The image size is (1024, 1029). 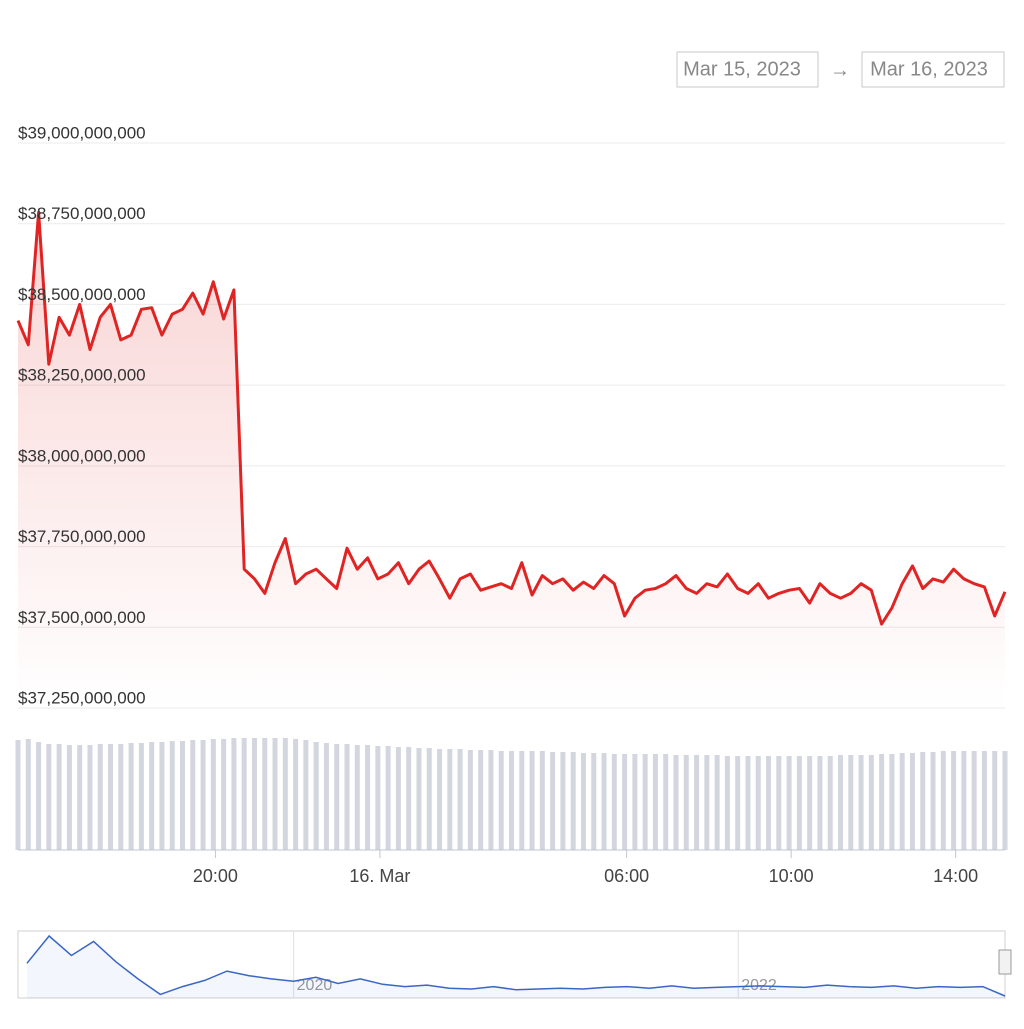 I want to click on navigator-tick-label: 2020, so click(x=315, y=985).